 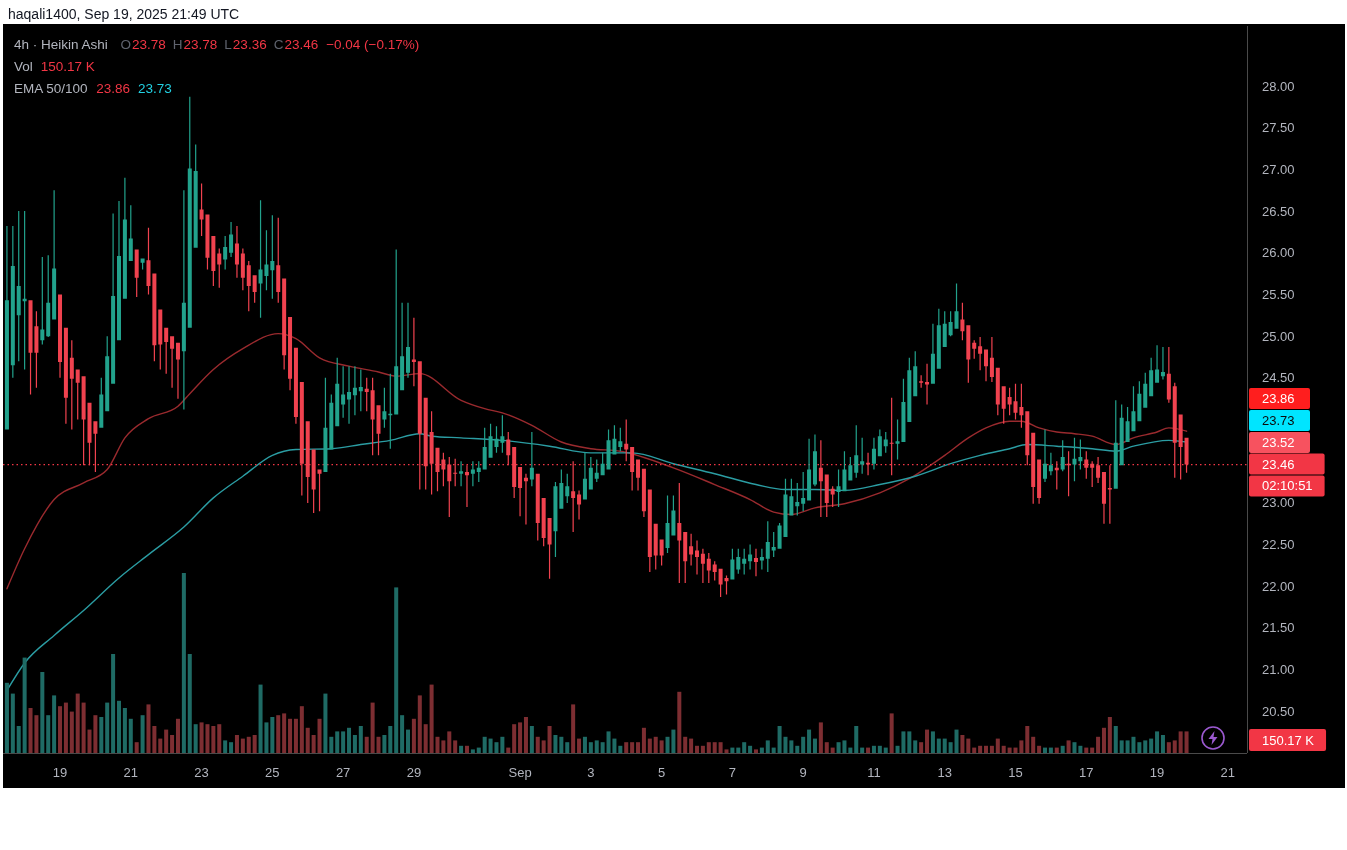 What do you see at coordinates (67, 66) in the screenshot?
I see `annotation: 150.17 K` at bounding box center [67, 66].